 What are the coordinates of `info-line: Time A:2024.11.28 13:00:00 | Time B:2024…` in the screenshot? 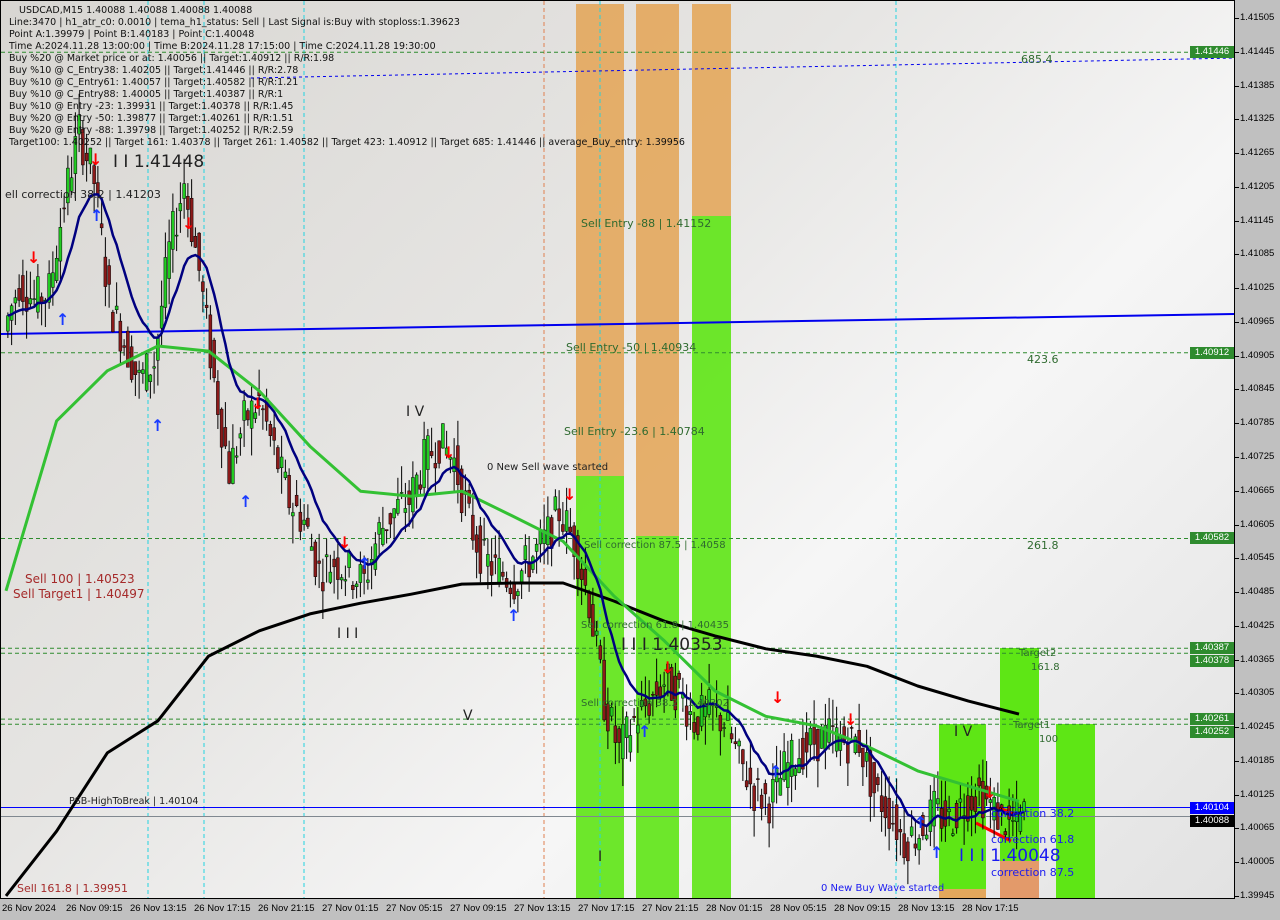 It's located at (222, 46).